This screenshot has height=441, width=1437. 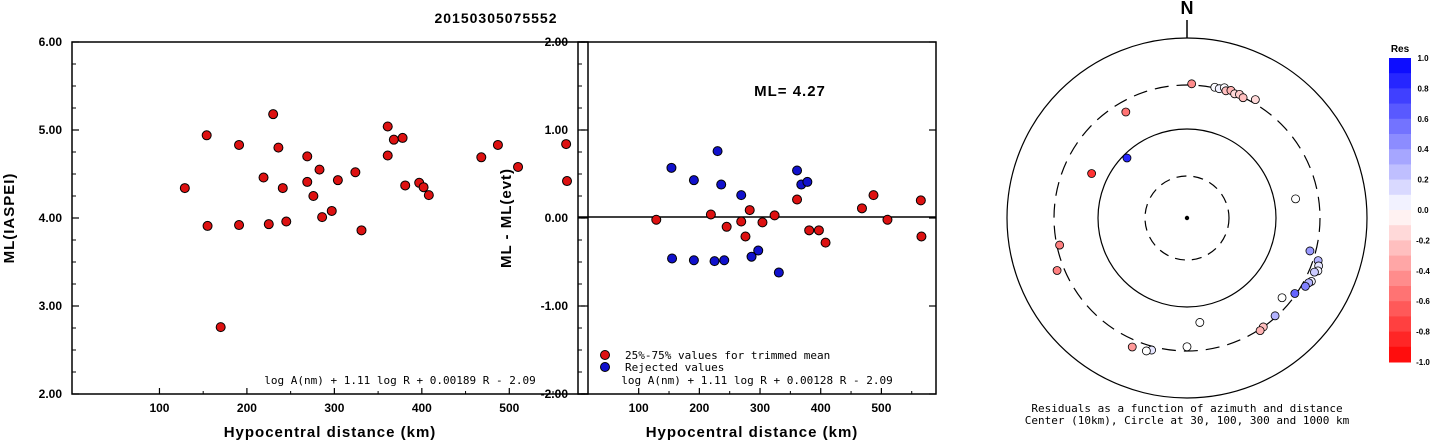 What do you see at coordinates (790, 91) in the screenshot?
I see `ml-event-annotation: ML= 4.27` at bounding box center [790, 91].